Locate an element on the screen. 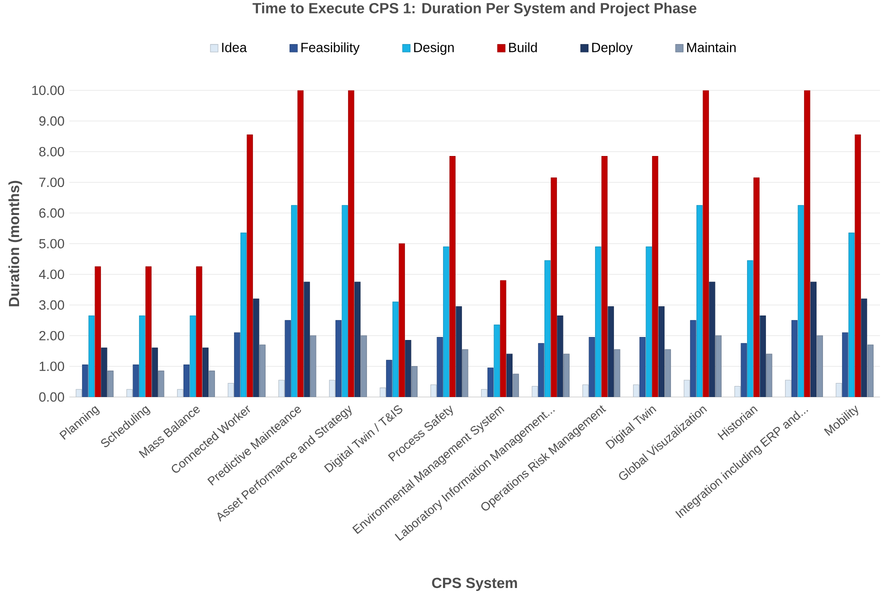 This screenshot has width=894, height=601. y-axis-title: Duration (months) is located at coordinates (15, 243).